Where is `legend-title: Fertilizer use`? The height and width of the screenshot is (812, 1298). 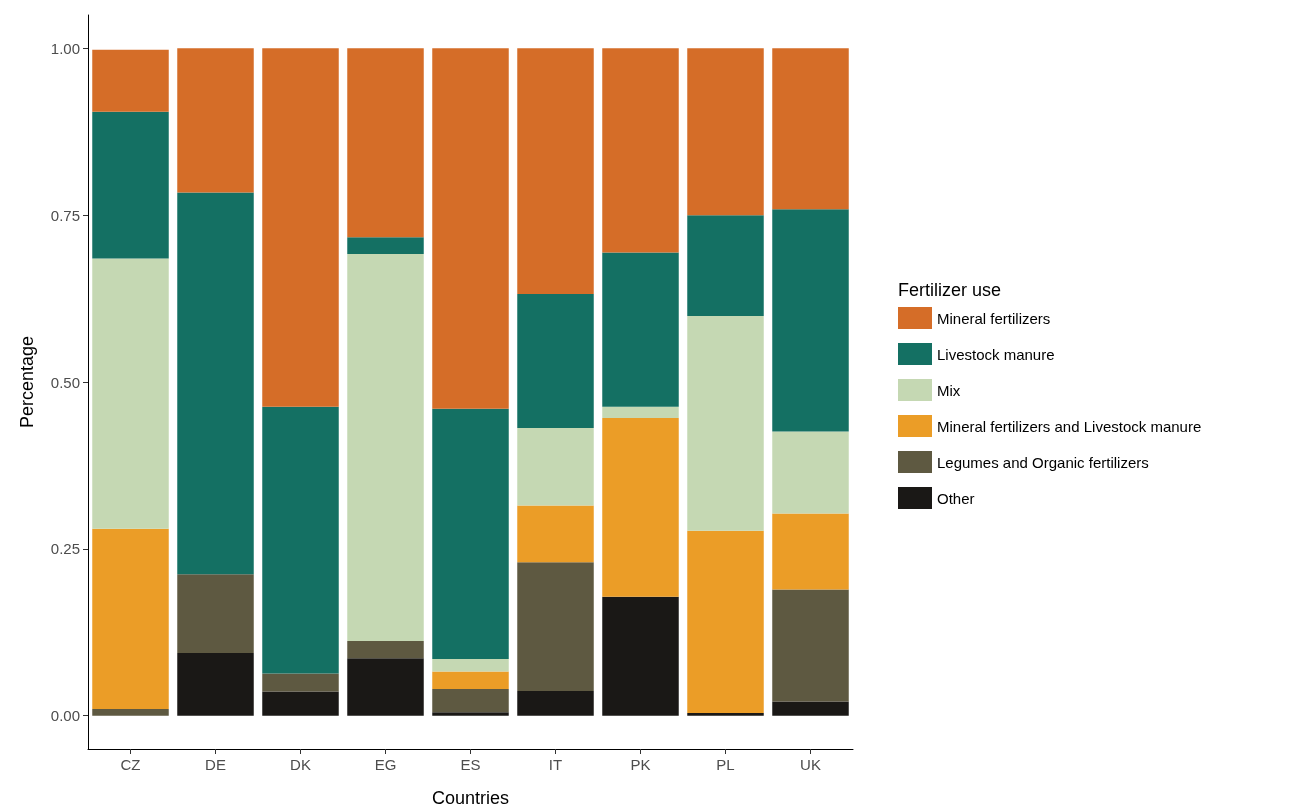 legend-title: Fertilizer use is located at coordinates (950, 290).